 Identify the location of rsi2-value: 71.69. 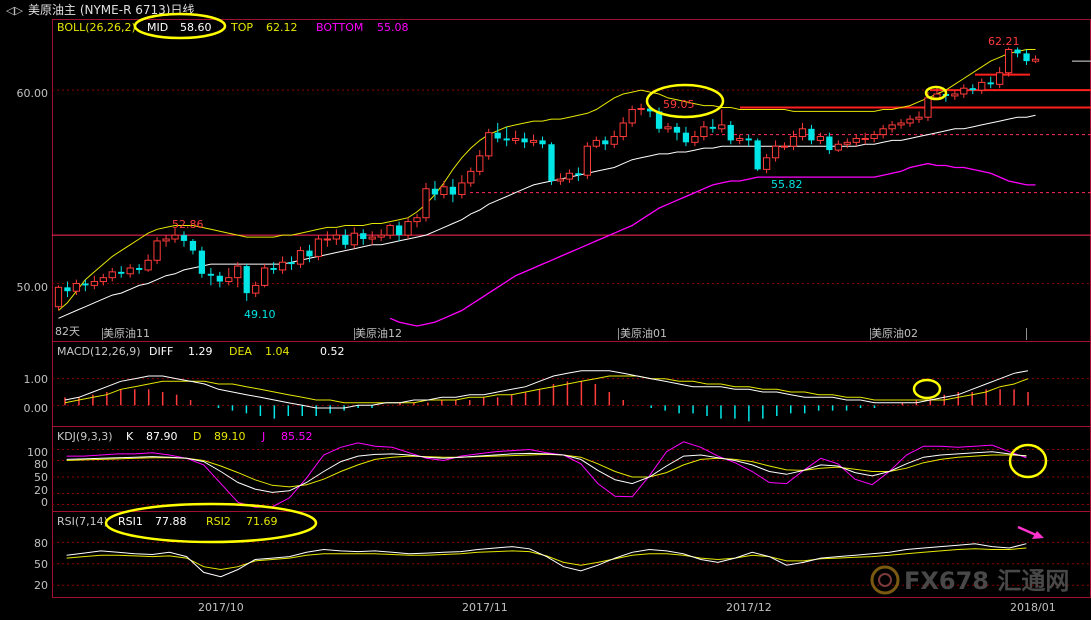
(262, 521).